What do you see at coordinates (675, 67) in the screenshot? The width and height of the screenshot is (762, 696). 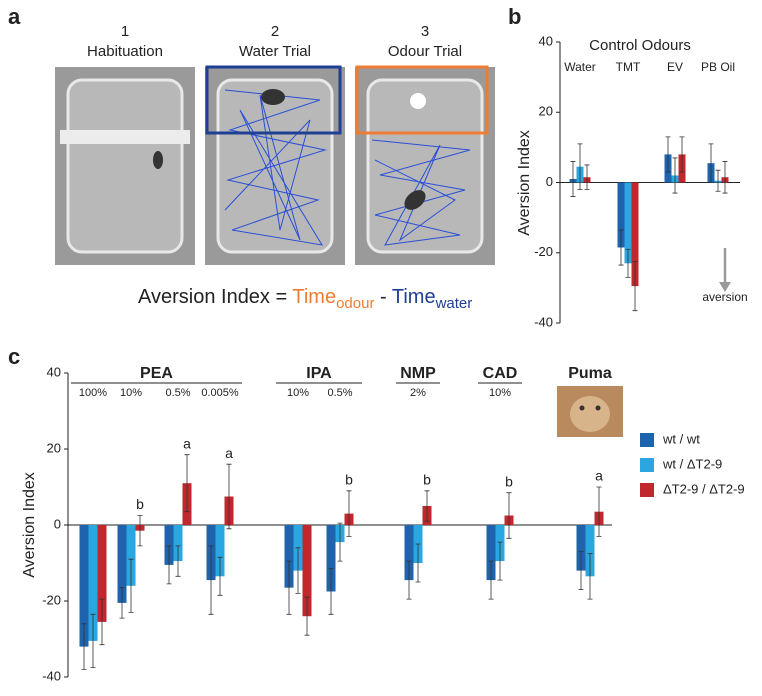 I see `x-tick-label: EV` at bounding box center [675, 67].